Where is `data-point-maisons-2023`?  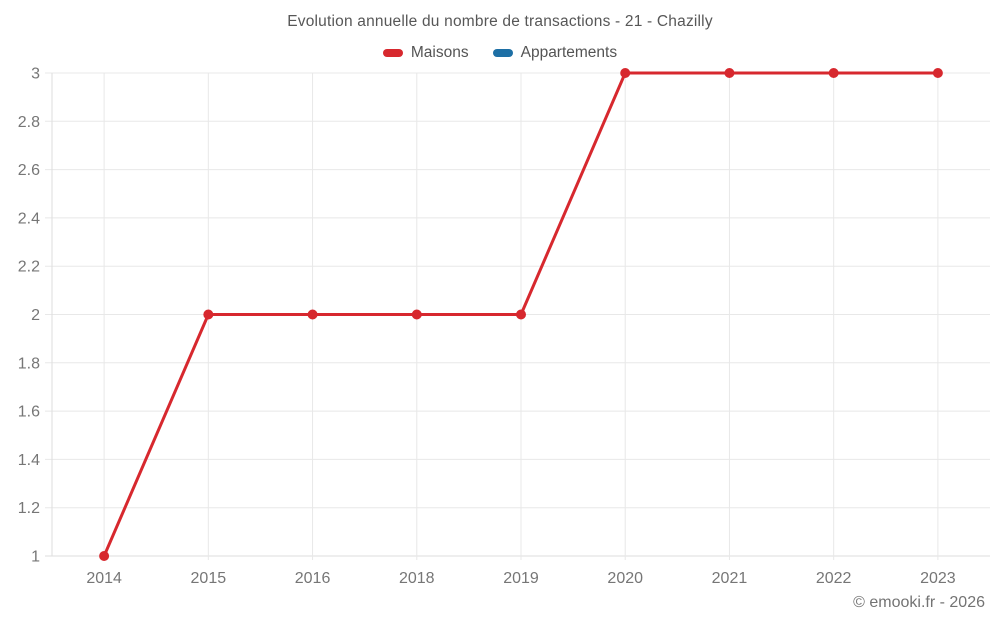
data-point-maisons-2023 is located at coordinates (937, 73).